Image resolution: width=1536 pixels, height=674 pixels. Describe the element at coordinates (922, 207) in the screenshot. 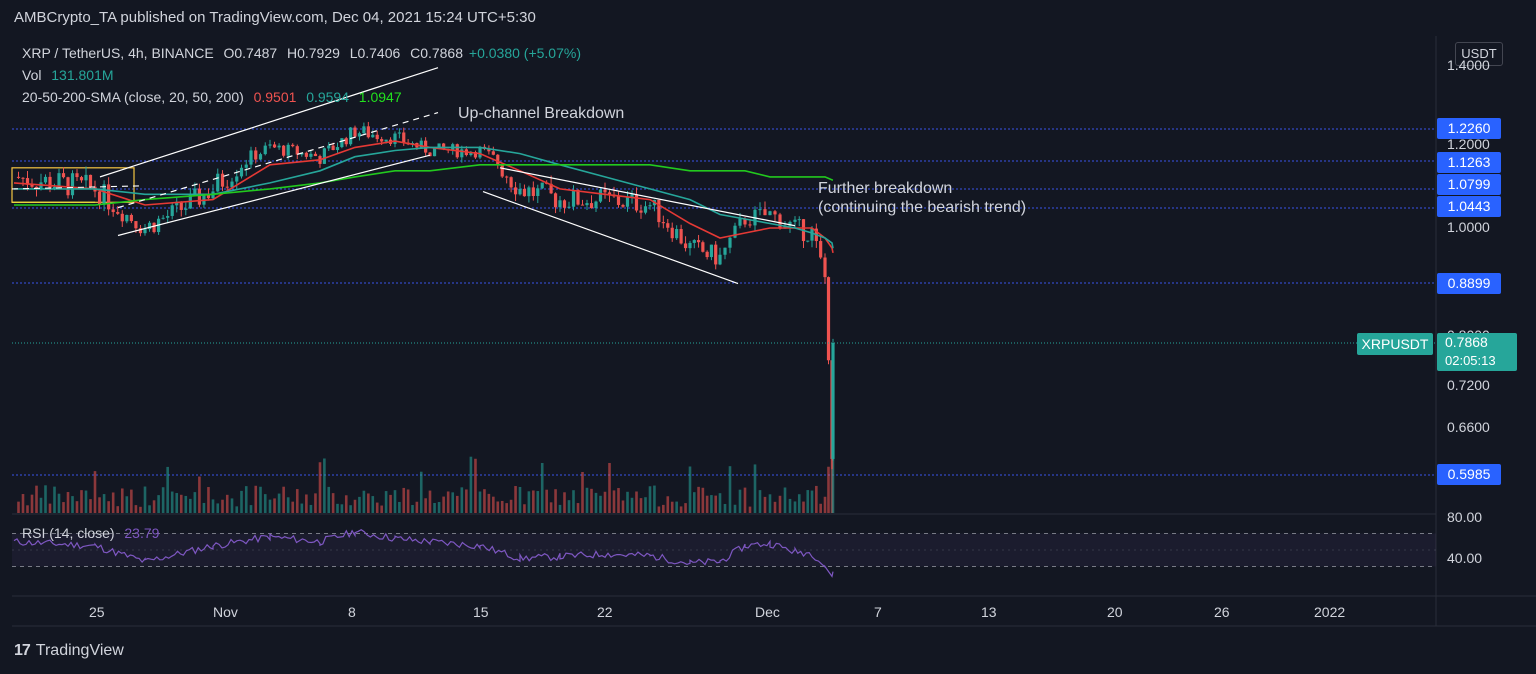

I see `annotation-further-2: (continuing the bearish trend)` at that location.